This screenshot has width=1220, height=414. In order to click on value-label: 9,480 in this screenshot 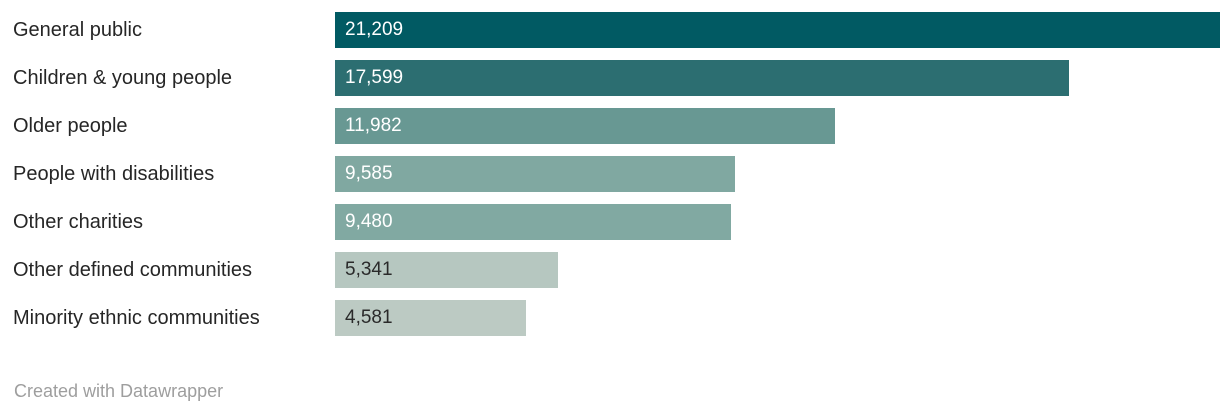, I will do `click(369, 221)`.